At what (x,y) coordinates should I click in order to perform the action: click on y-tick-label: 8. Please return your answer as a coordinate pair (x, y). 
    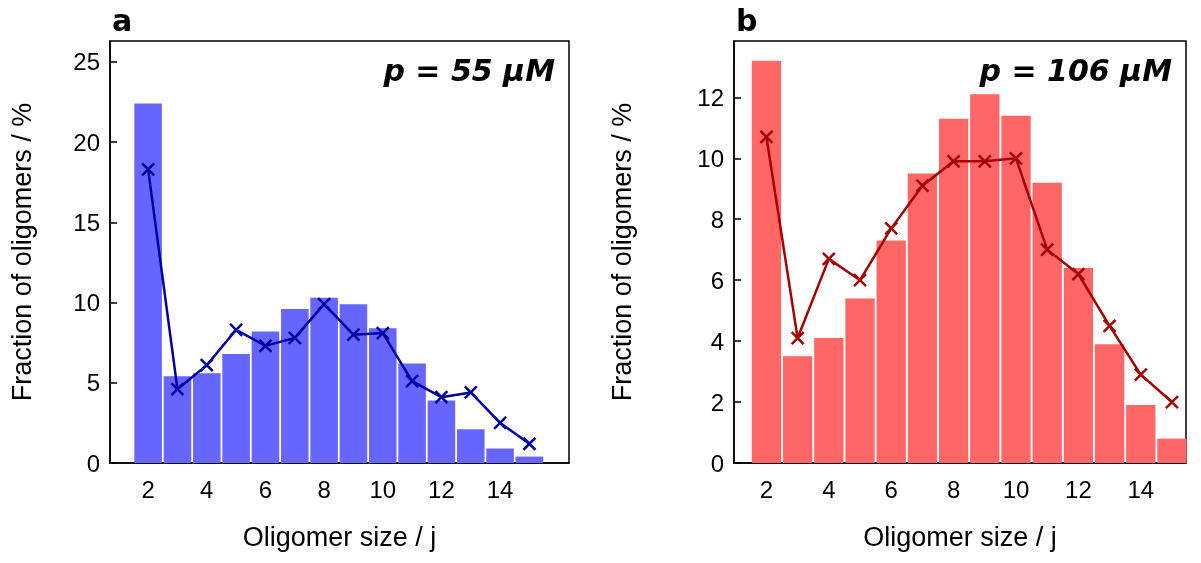
    Looking at the image, I should click on (717, 219).